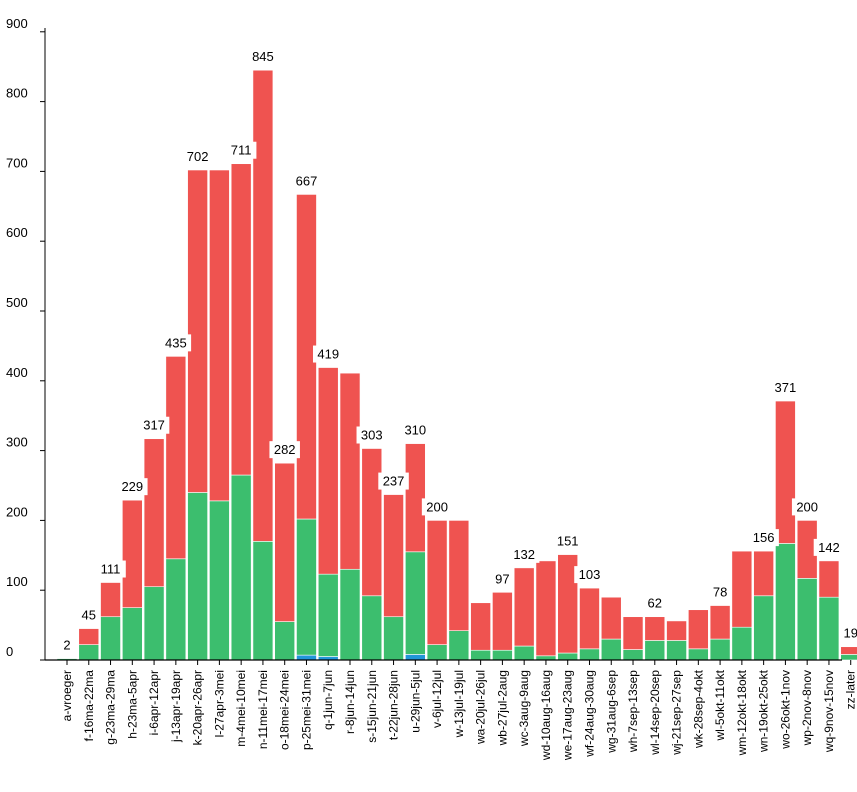  Describe the element at coordinates (67, 695) in the screenshot. I see `x-tick-label: a-vroeger` at that location.